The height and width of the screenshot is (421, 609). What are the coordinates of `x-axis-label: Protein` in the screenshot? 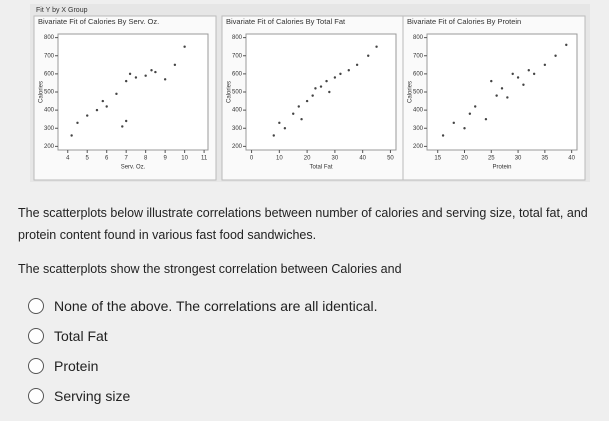 It's located at (501, 168).